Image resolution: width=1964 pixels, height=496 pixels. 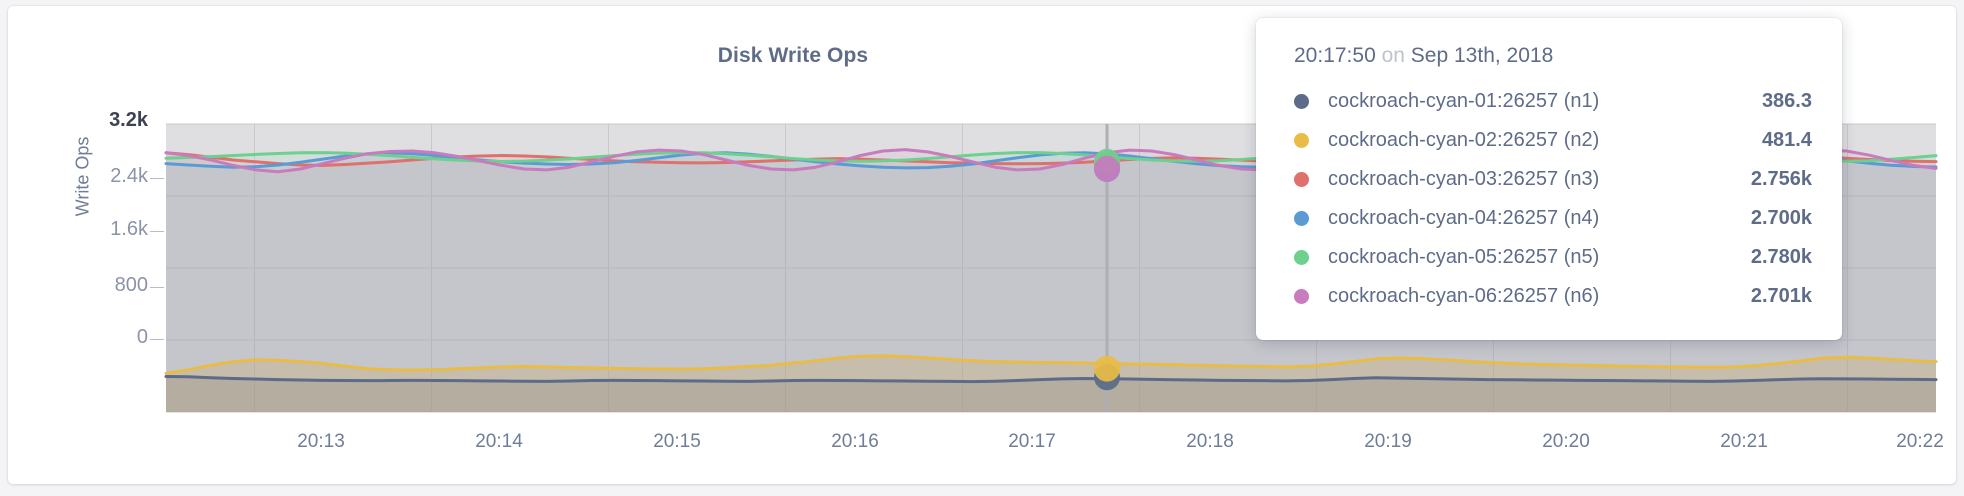 I want to click on series-value: 2.701k, so click(x=1781, y=296).